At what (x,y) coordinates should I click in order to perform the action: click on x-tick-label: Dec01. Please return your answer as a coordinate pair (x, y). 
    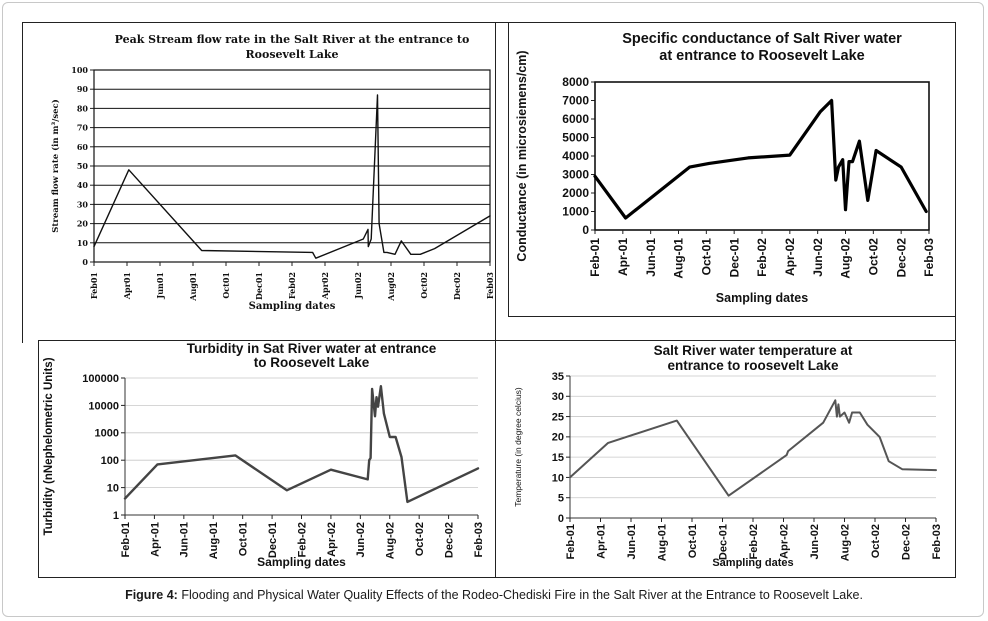
    Looking at the image, I should click on (259, 286).